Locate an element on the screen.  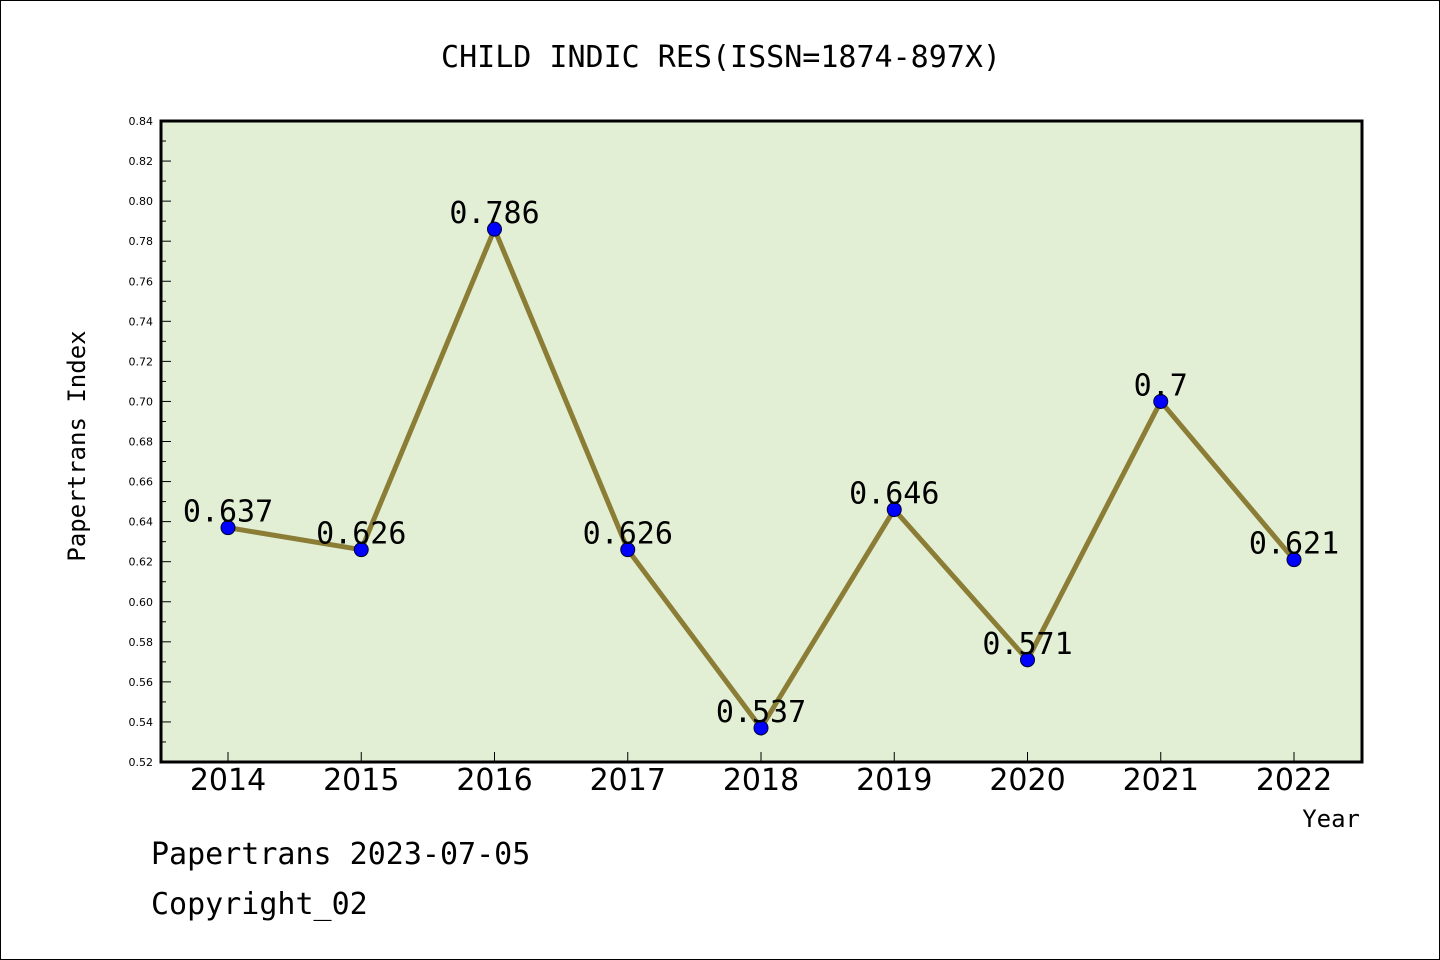
y-tick-label: 0.52 is located at coordinates (141, 762).